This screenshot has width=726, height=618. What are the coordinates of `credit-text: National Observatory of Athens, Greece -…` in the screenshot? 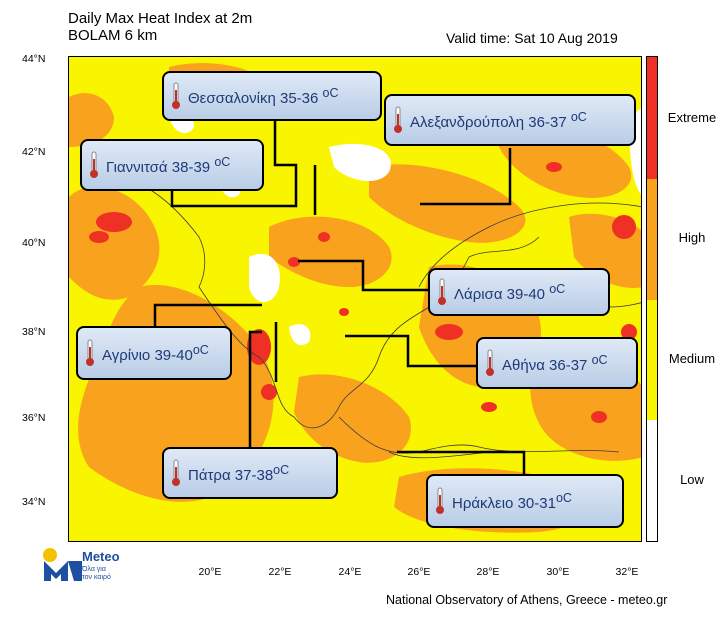 It's located at (527, 600).